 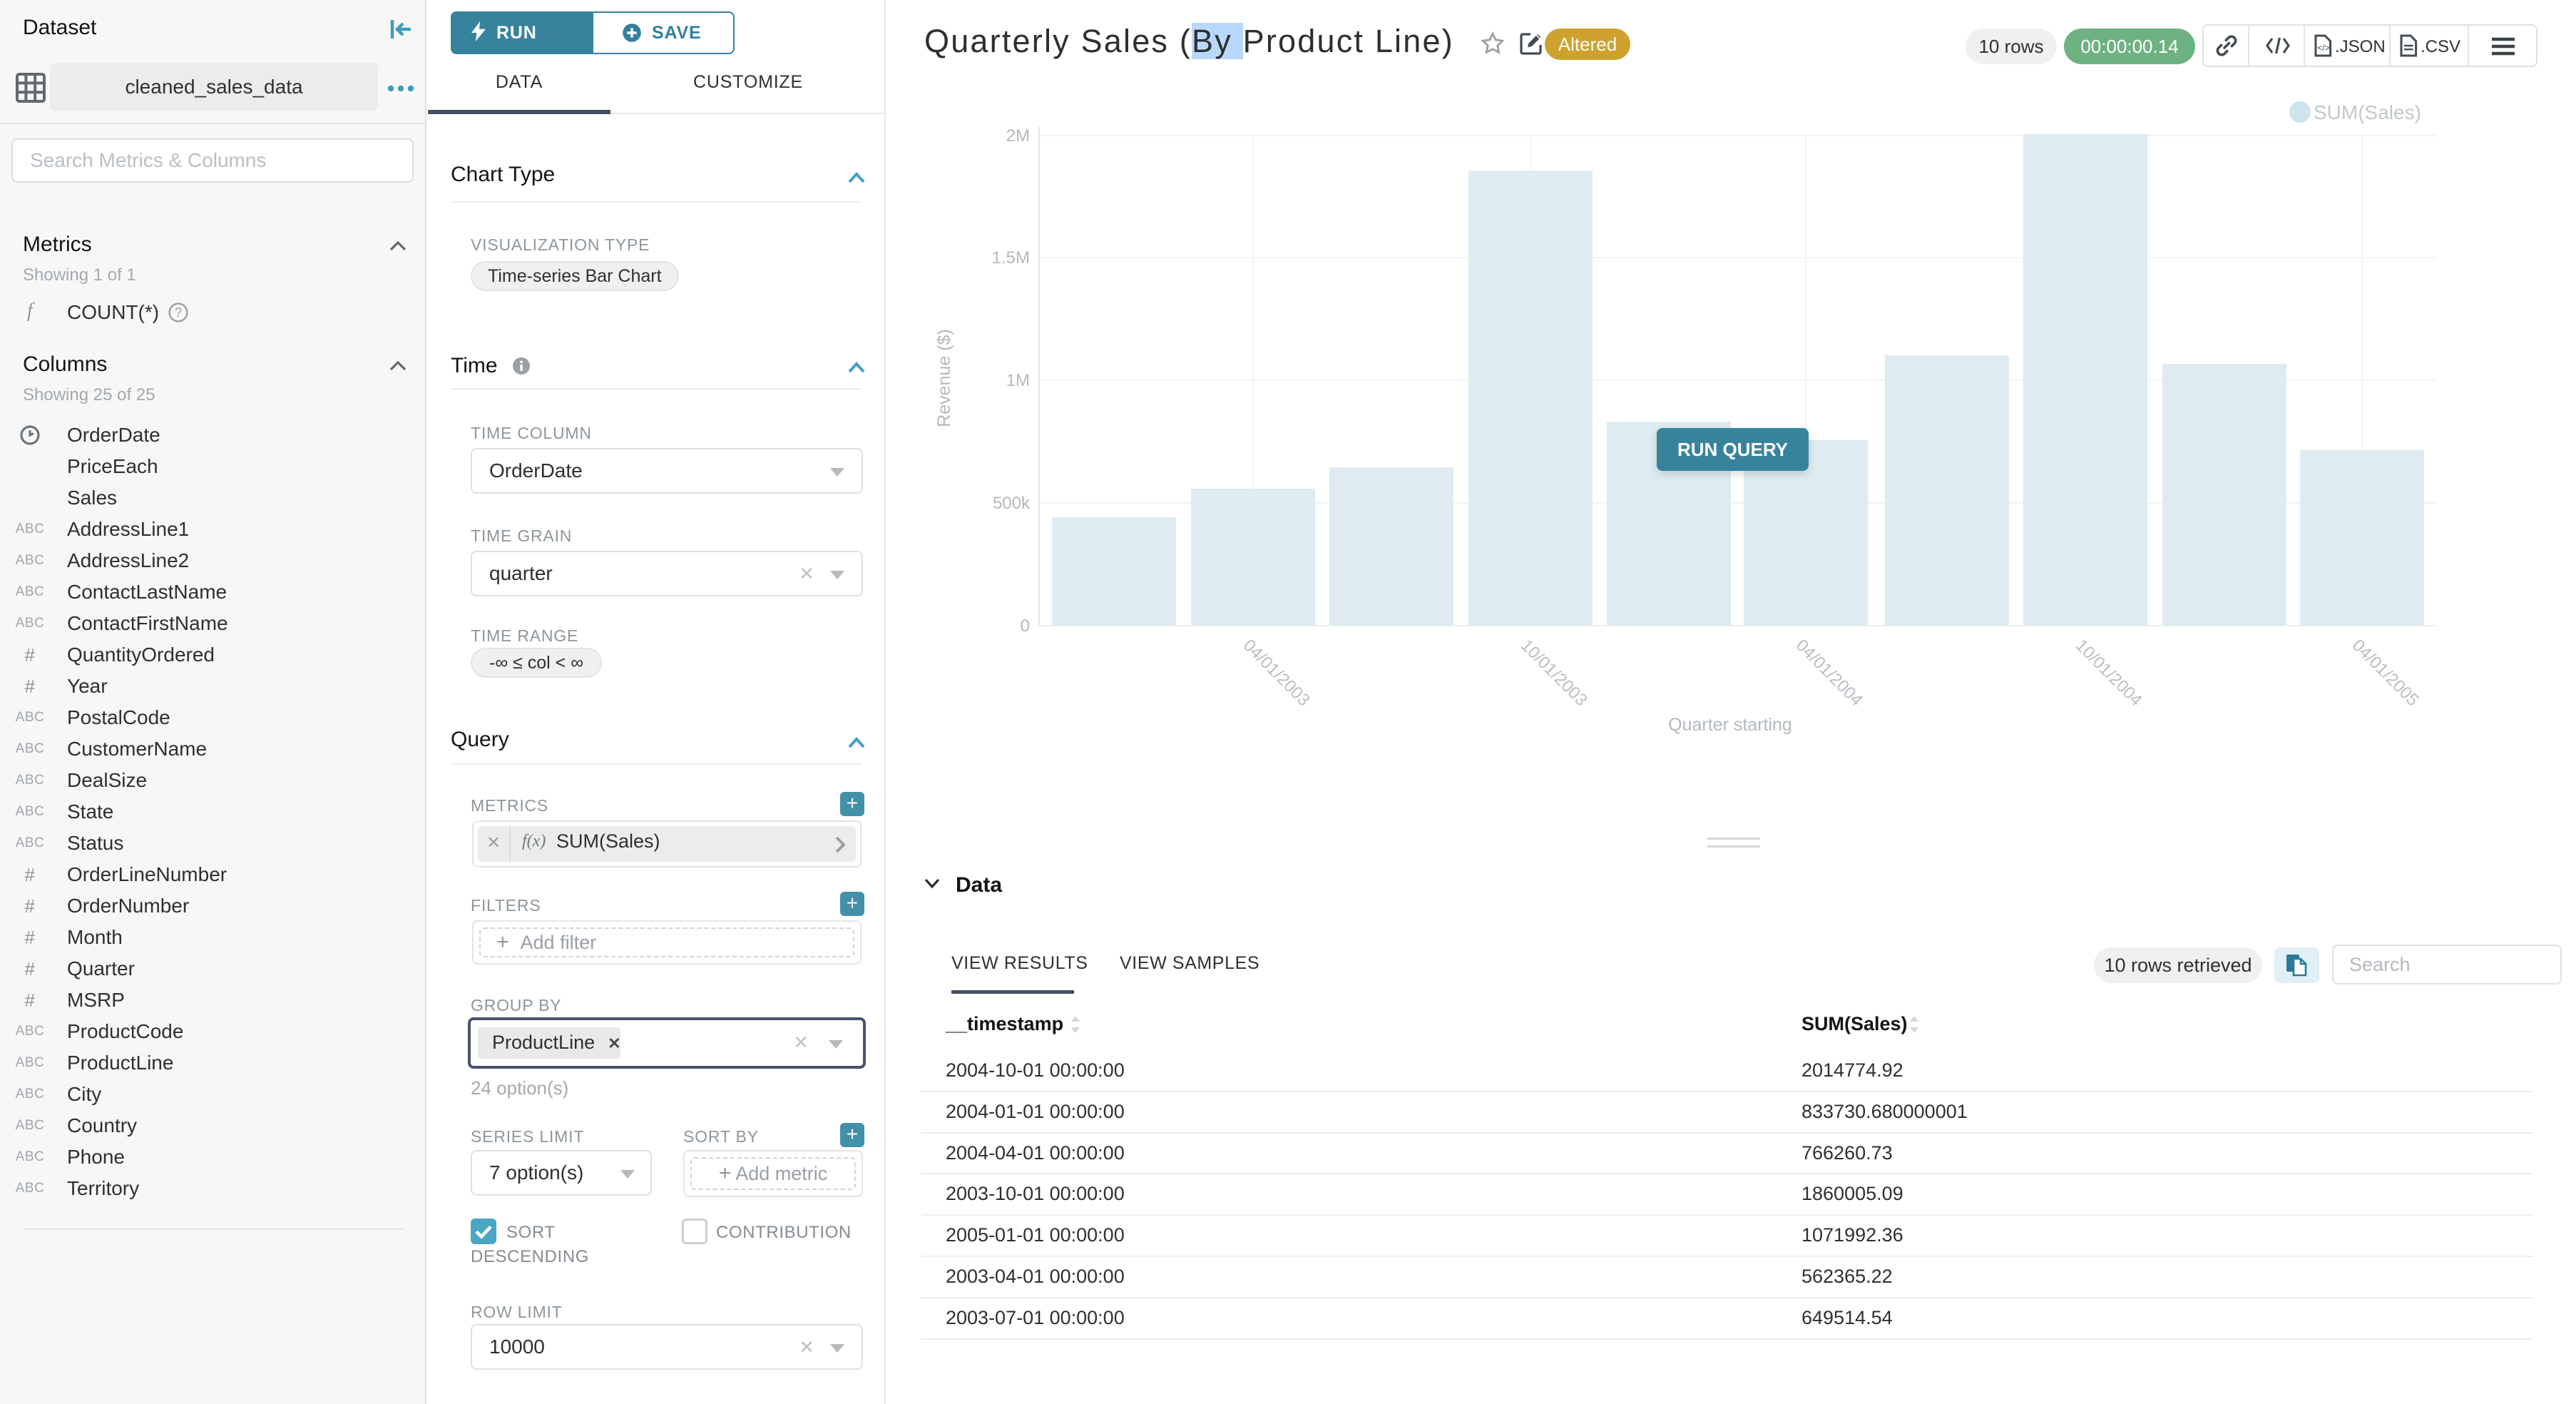 I want to click on svg-text: 1M, so click(x=1018, y=380).